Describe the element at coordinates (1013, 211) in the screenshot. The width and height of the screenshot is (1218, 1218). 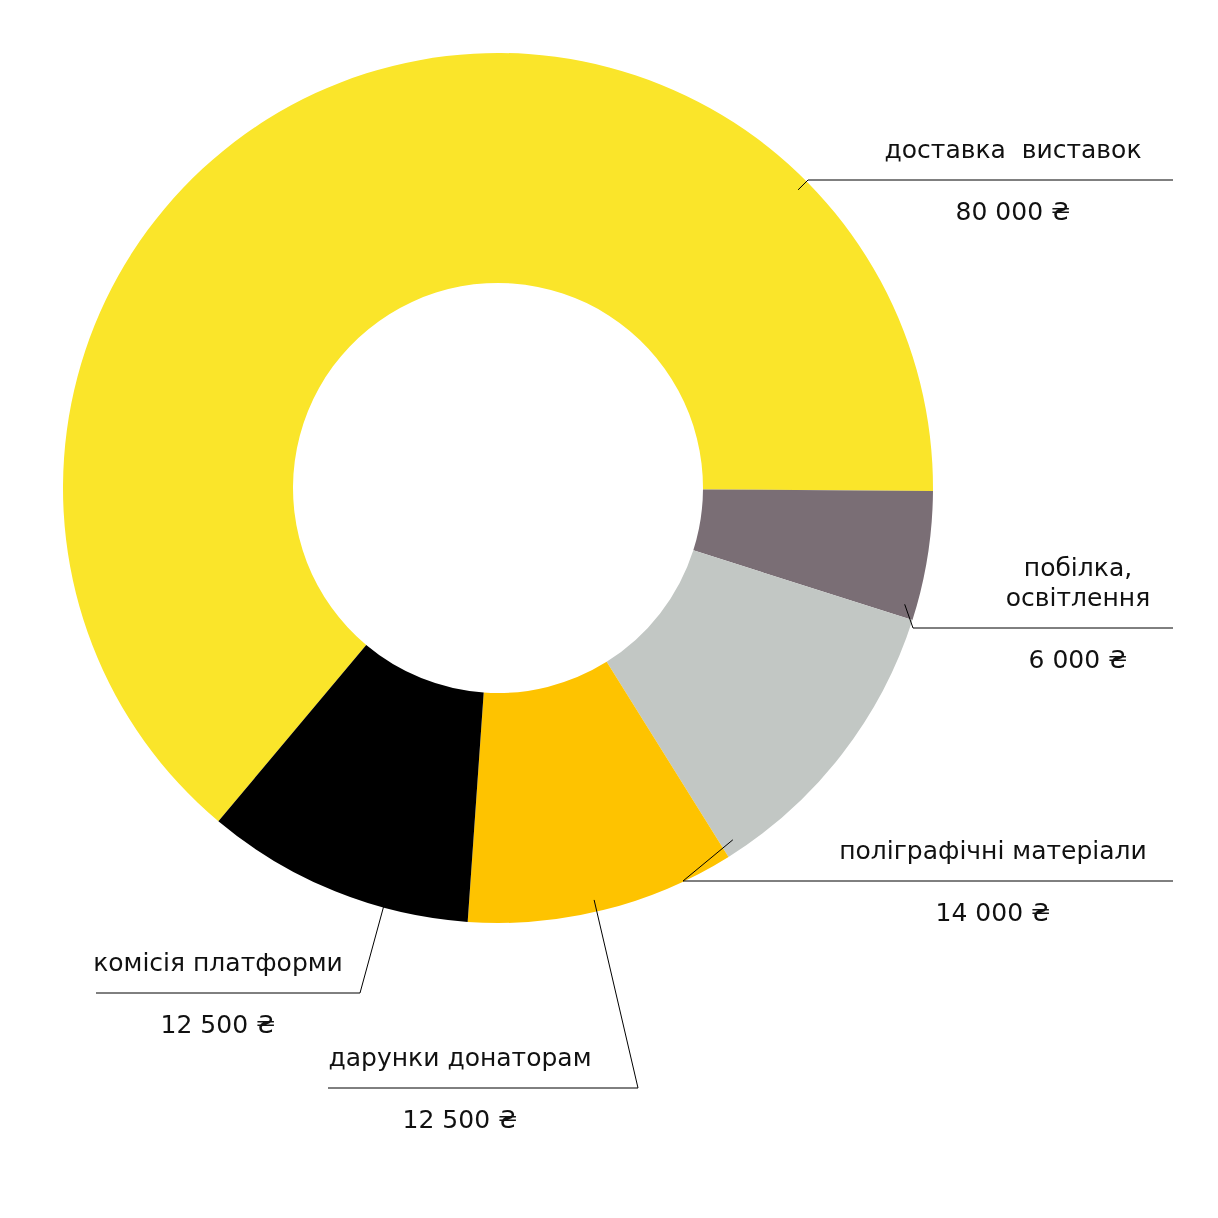
I see `data-label: 80 000 ₴` at that location.